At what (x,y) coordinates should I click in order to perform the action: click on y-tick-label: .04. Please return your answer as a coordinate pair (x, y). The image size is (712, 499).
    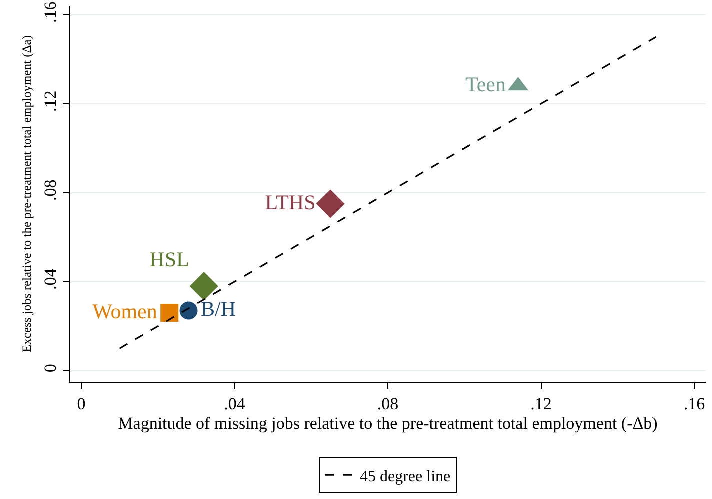
    Looking at the image, I should click on (50, 279).